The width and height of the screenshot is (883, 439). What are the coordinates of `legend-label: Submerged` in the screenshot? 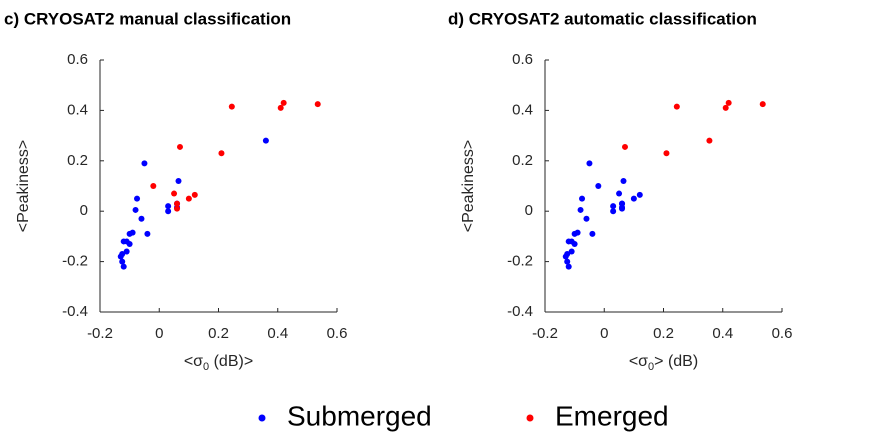 It's located at (359, 415).